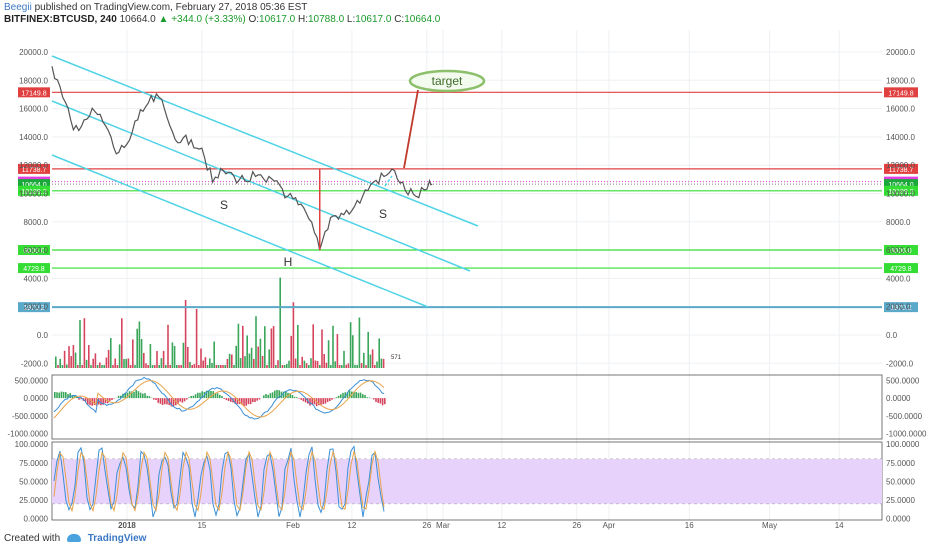 The height and width of the screenshot is (550, 932). Describe the element at coordinates (900, 500) in the screenshot. I see `rsi-tick-right-label: 25.0000` at that location.